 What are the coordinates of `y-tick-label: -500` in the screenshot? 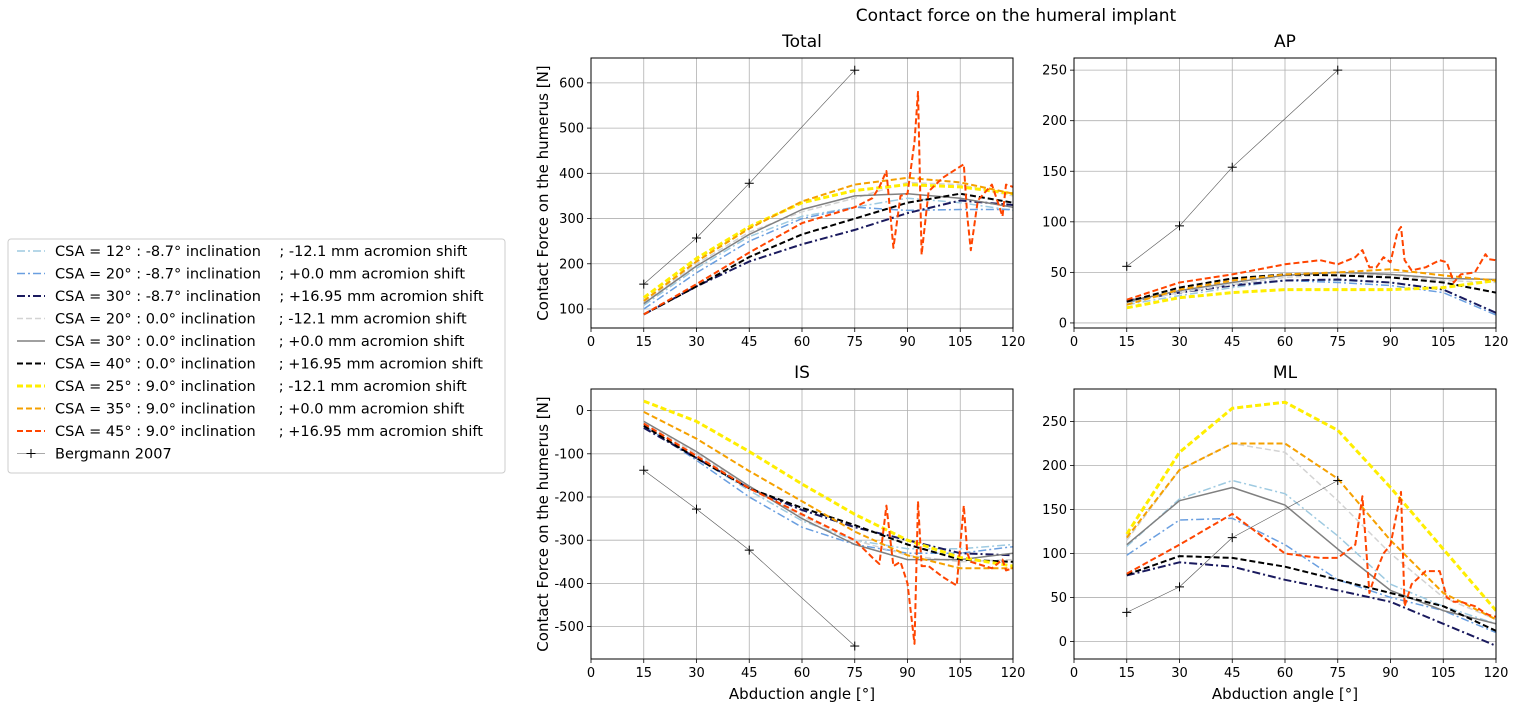 It's located at (569, 627).